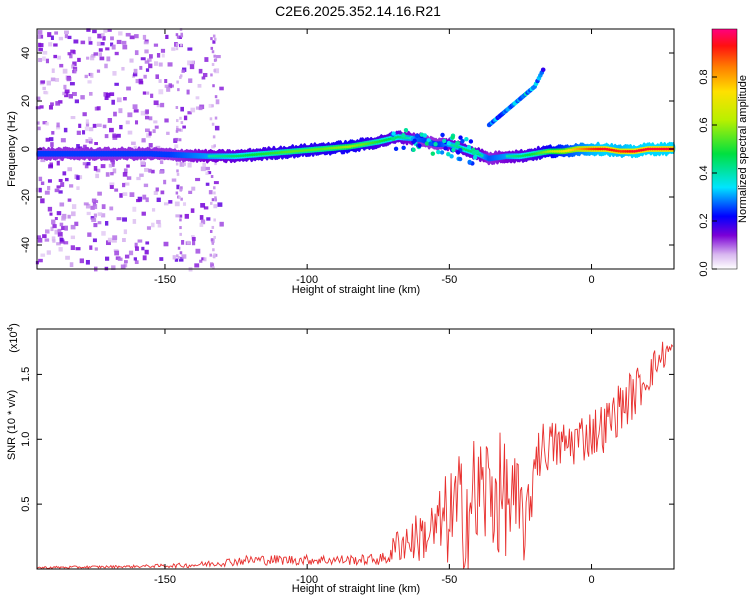 Image resolution: width=750 pixels, height=600 pixels. What do you see at coordinates (591, 280) in the screenshot?
I see `spectrogram-x-tick-label: 0` at bounding box center [591, 280].